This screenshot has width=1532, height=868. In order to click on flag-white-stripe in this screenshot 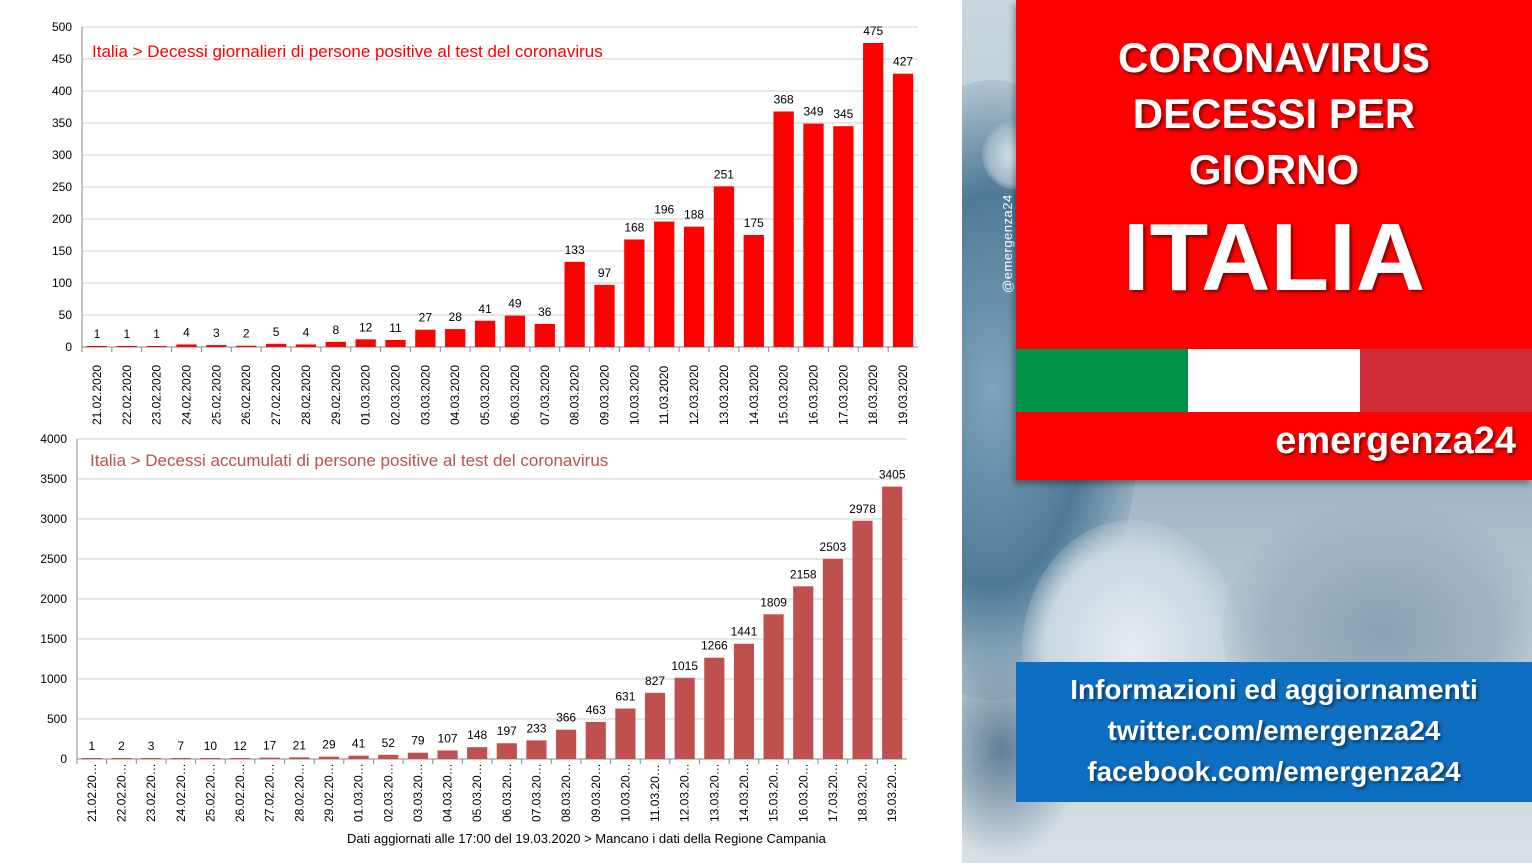, I will do `click(1274, 380)`.